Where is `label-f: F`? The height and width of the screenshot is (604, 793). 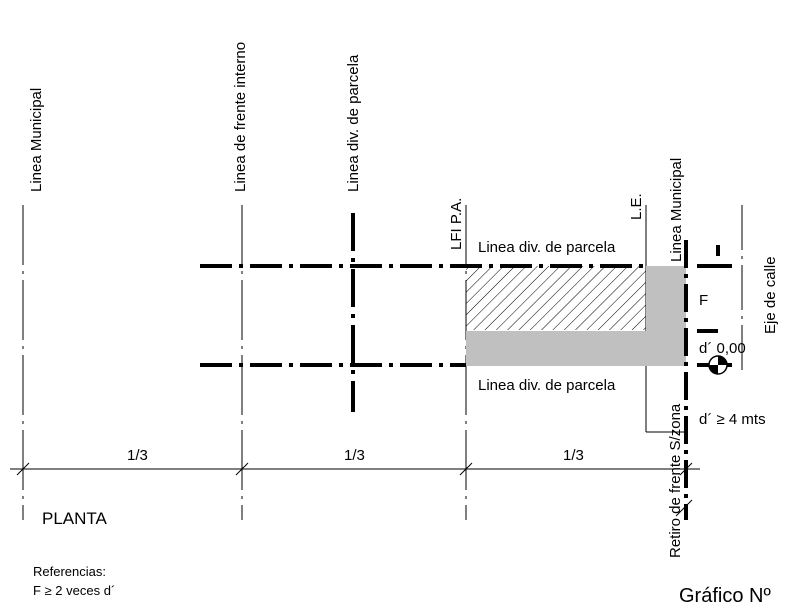
label-f: F is located at coordinates (703, 300).